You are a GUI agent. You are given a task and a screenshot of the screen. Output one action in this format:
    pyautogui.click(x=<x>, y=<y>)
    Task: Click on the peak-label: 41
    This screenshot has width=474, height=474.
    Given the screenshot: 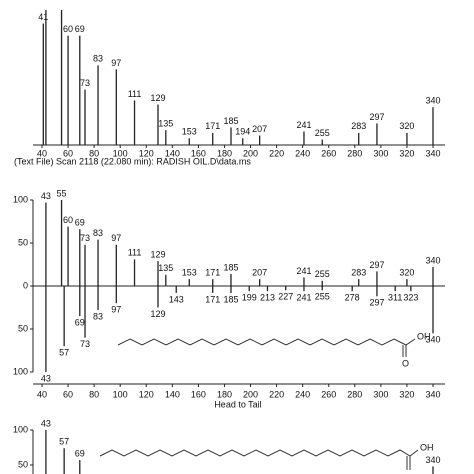 What is the action you would take?
    pyautogui.click(x=43, y=17)
    